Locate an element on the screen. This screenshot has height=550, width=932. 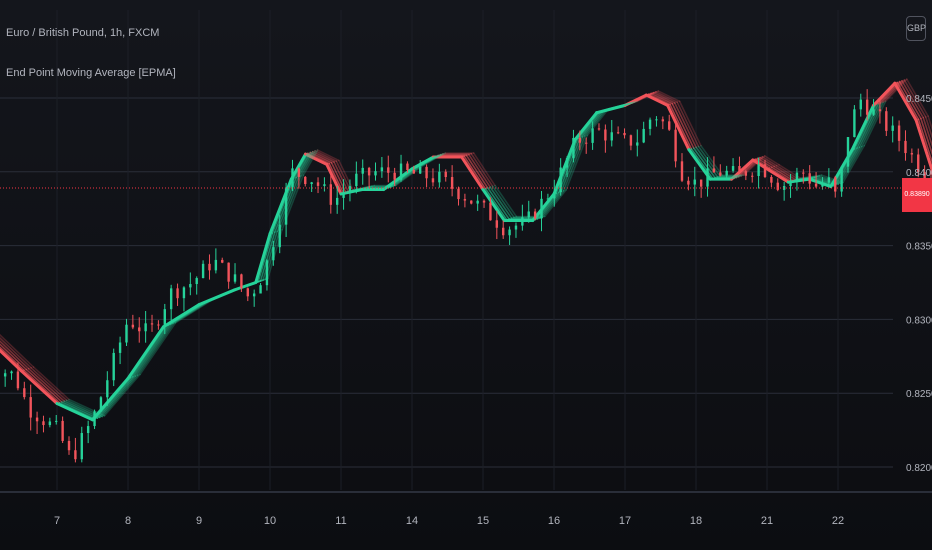
y-tick-label: 0.83000 is located at coordinates (919, 320).